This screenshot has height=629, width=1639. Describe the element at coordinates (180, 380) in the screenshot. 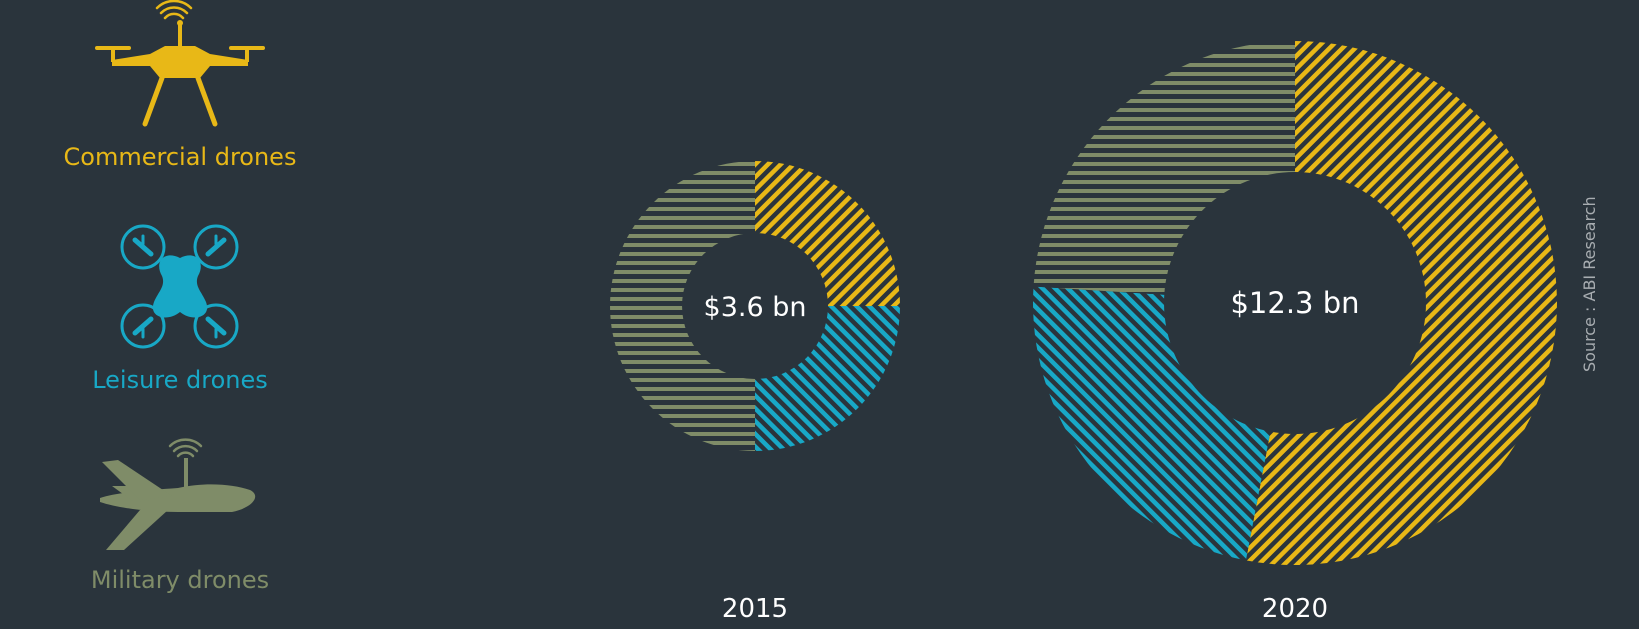

I see `legend-label-leisure: Leisure drones` at that location.